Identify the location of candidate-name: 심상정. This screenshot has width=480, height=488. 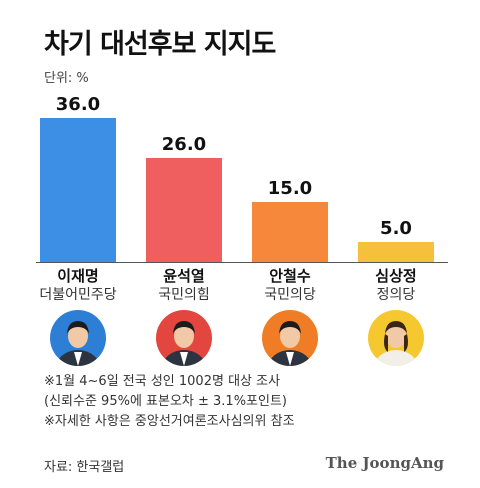
(396, 276).